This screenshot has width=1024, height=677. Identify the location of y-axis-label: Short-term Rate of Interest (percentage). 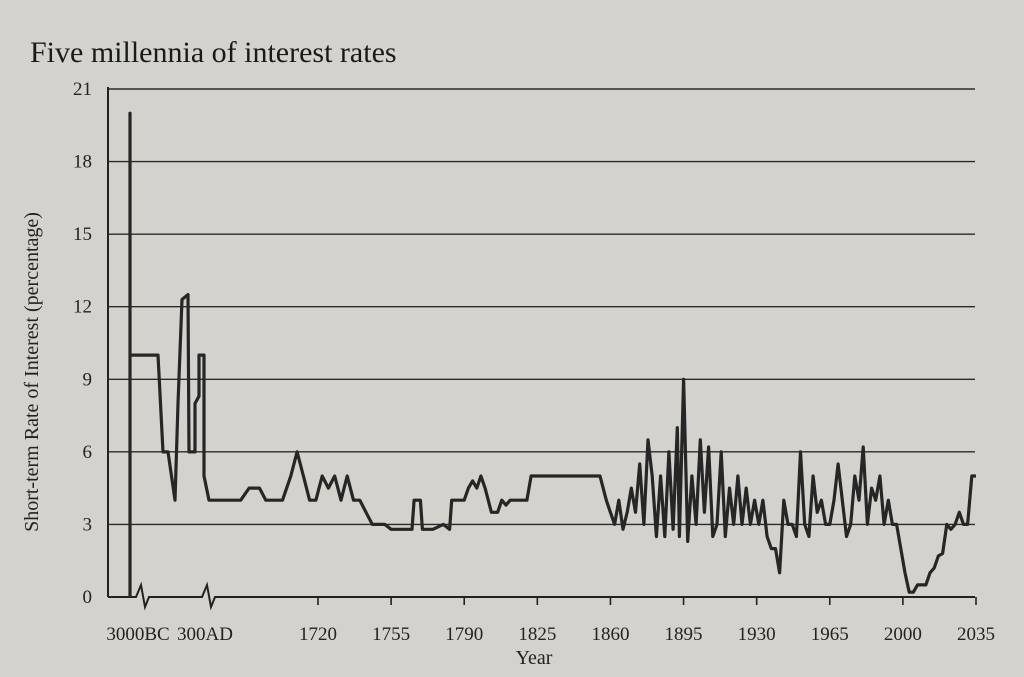
(32, 372).